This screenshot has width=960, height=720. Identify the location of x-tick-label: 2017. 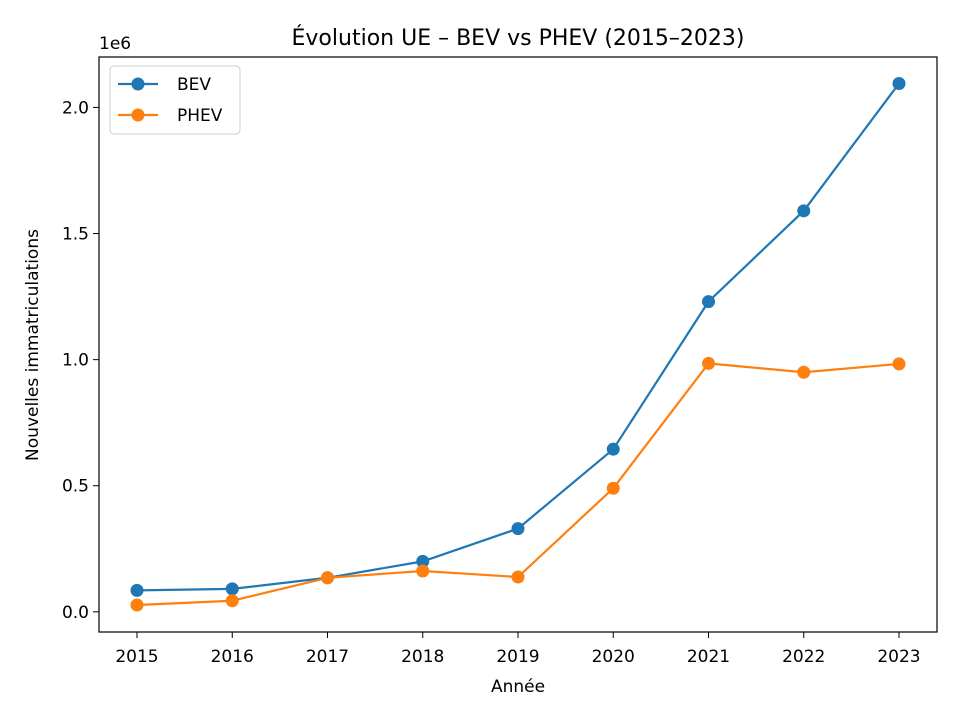
(327, 657).